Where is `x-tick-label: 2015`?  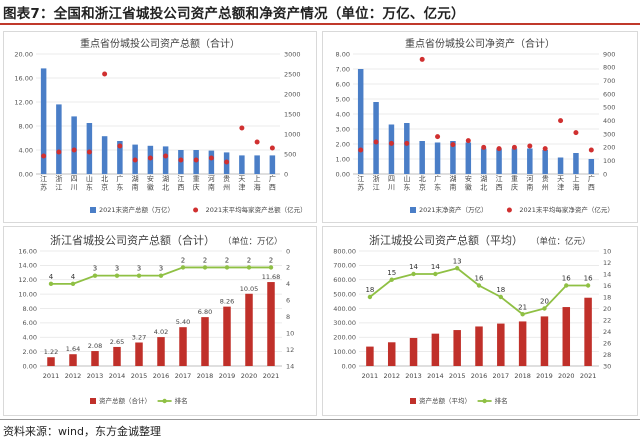
x-tick-label: 2015 is located at coordinates (139, 376).